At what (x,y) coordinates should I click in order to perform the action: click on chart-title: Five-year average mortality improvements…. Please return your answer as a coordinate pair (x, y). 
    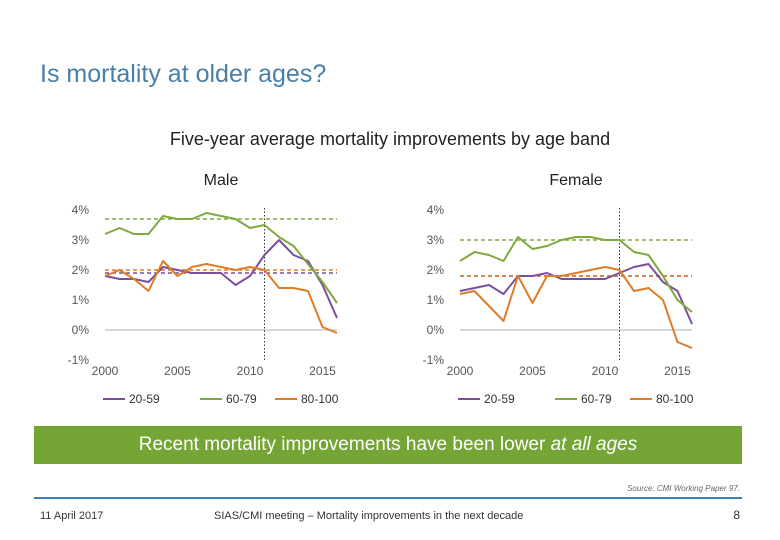
    Looking at the image, I should click on (390, 139).